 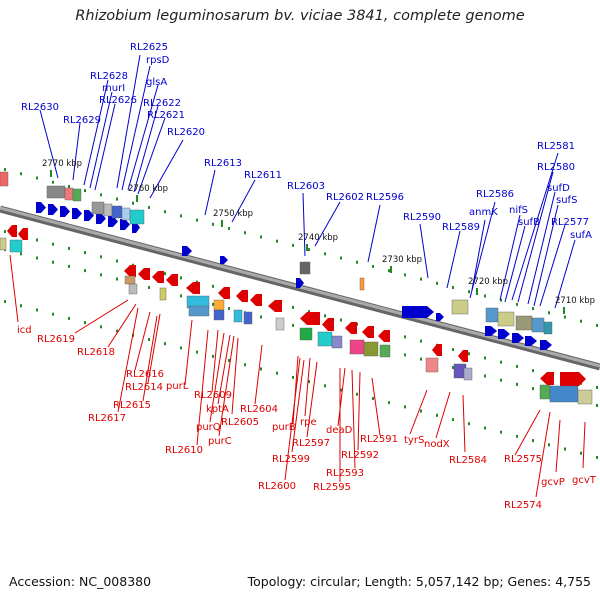 I want to click on gene-label-lower: purL, so click(x=177, y=386).